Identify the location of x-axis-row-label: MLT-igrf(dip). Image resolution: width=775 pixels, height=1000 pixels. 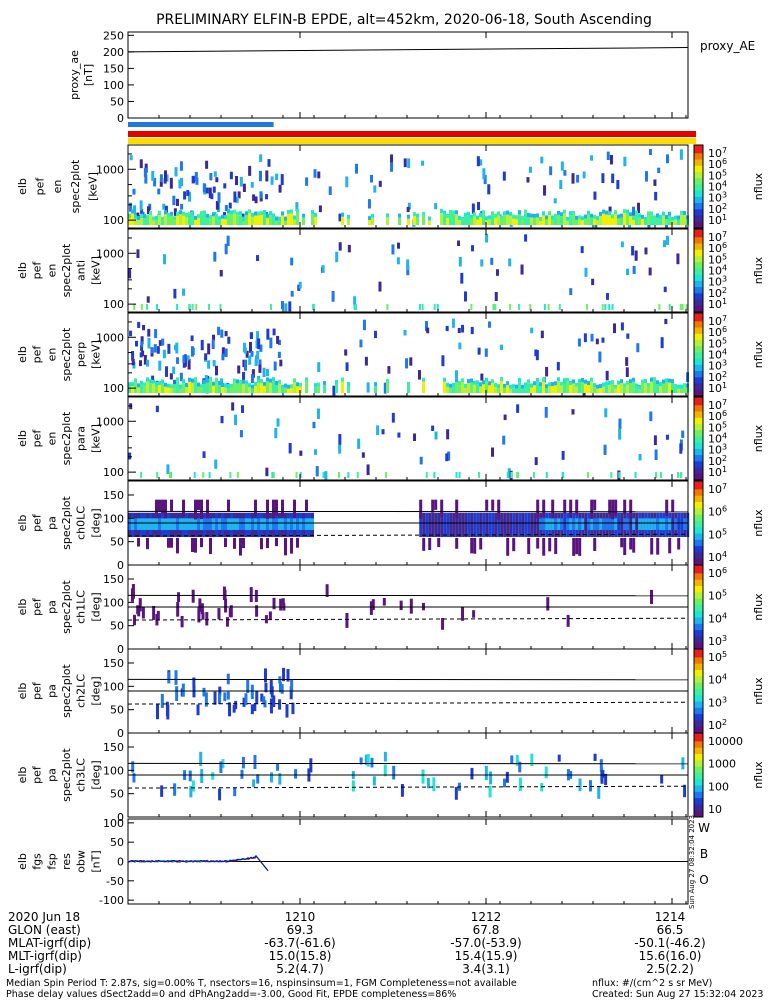
(45, 956).